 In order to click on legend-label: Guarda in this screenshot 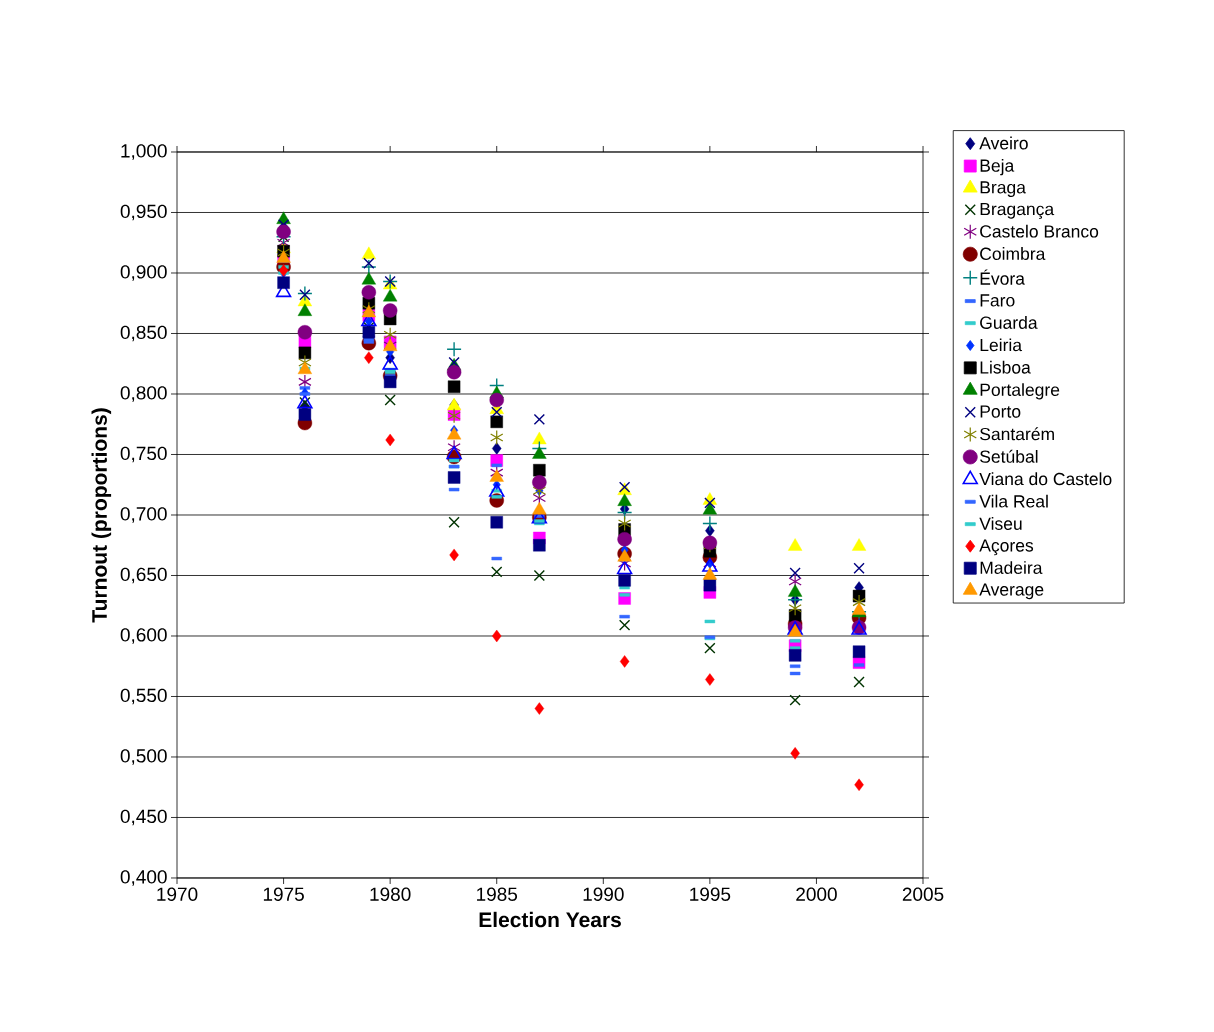, I will do `click(1009, 322)`.